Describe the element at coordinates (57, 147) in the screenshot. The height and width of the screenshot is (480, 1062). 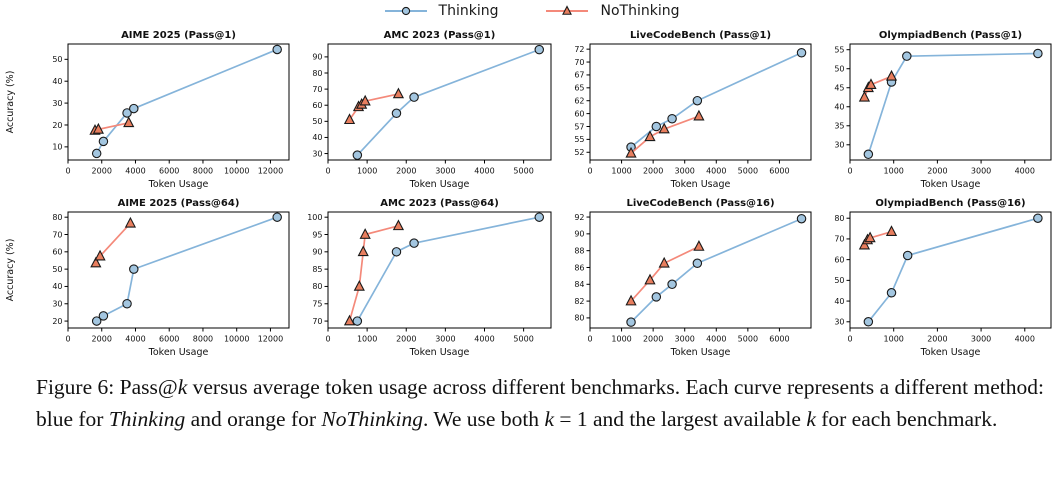
I see `y-tick-label: 10` at that location.